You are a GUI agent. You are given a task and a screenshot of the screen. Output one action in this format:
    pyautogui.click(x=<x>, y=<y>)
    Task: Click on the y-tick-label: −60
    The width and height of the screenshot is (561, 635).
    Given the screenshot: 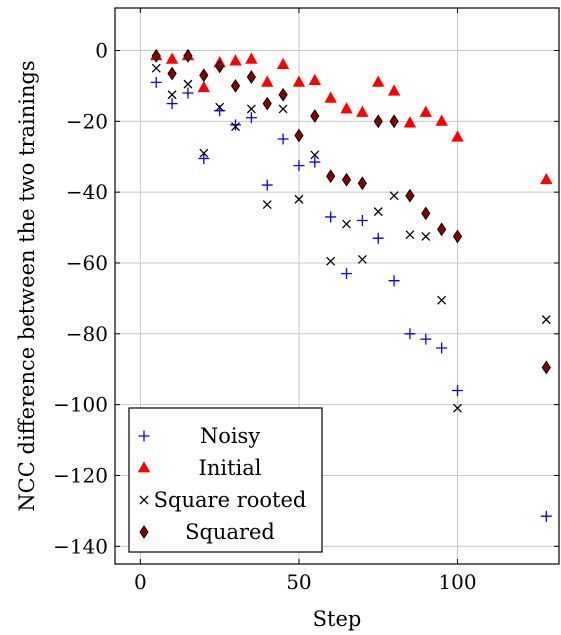 What is the action you would take?
    pyautogui.click(x=87, y=263)
    